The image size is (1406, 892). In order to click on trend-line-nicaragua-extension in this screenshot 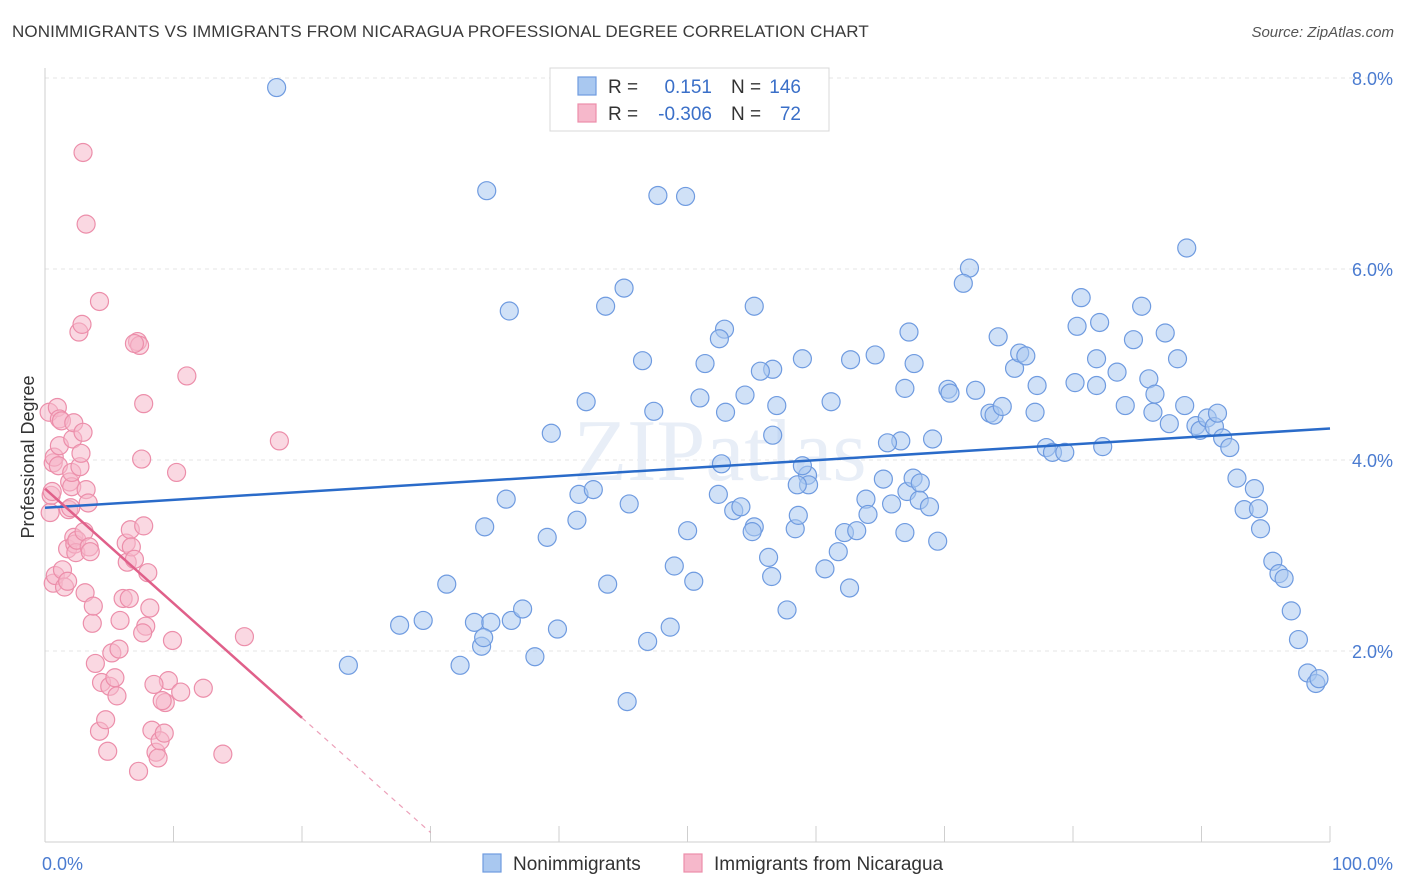, I will do `click(366, 775)`.